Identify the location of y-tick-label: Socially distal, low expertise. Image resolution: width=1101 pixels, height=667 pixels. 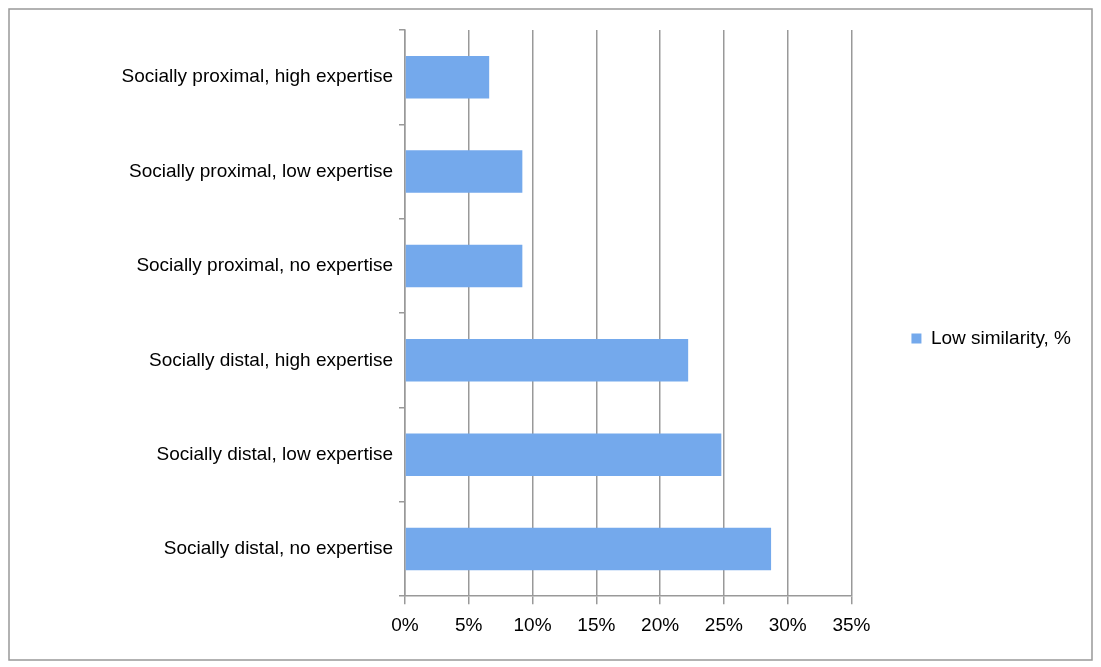
(274, 453).